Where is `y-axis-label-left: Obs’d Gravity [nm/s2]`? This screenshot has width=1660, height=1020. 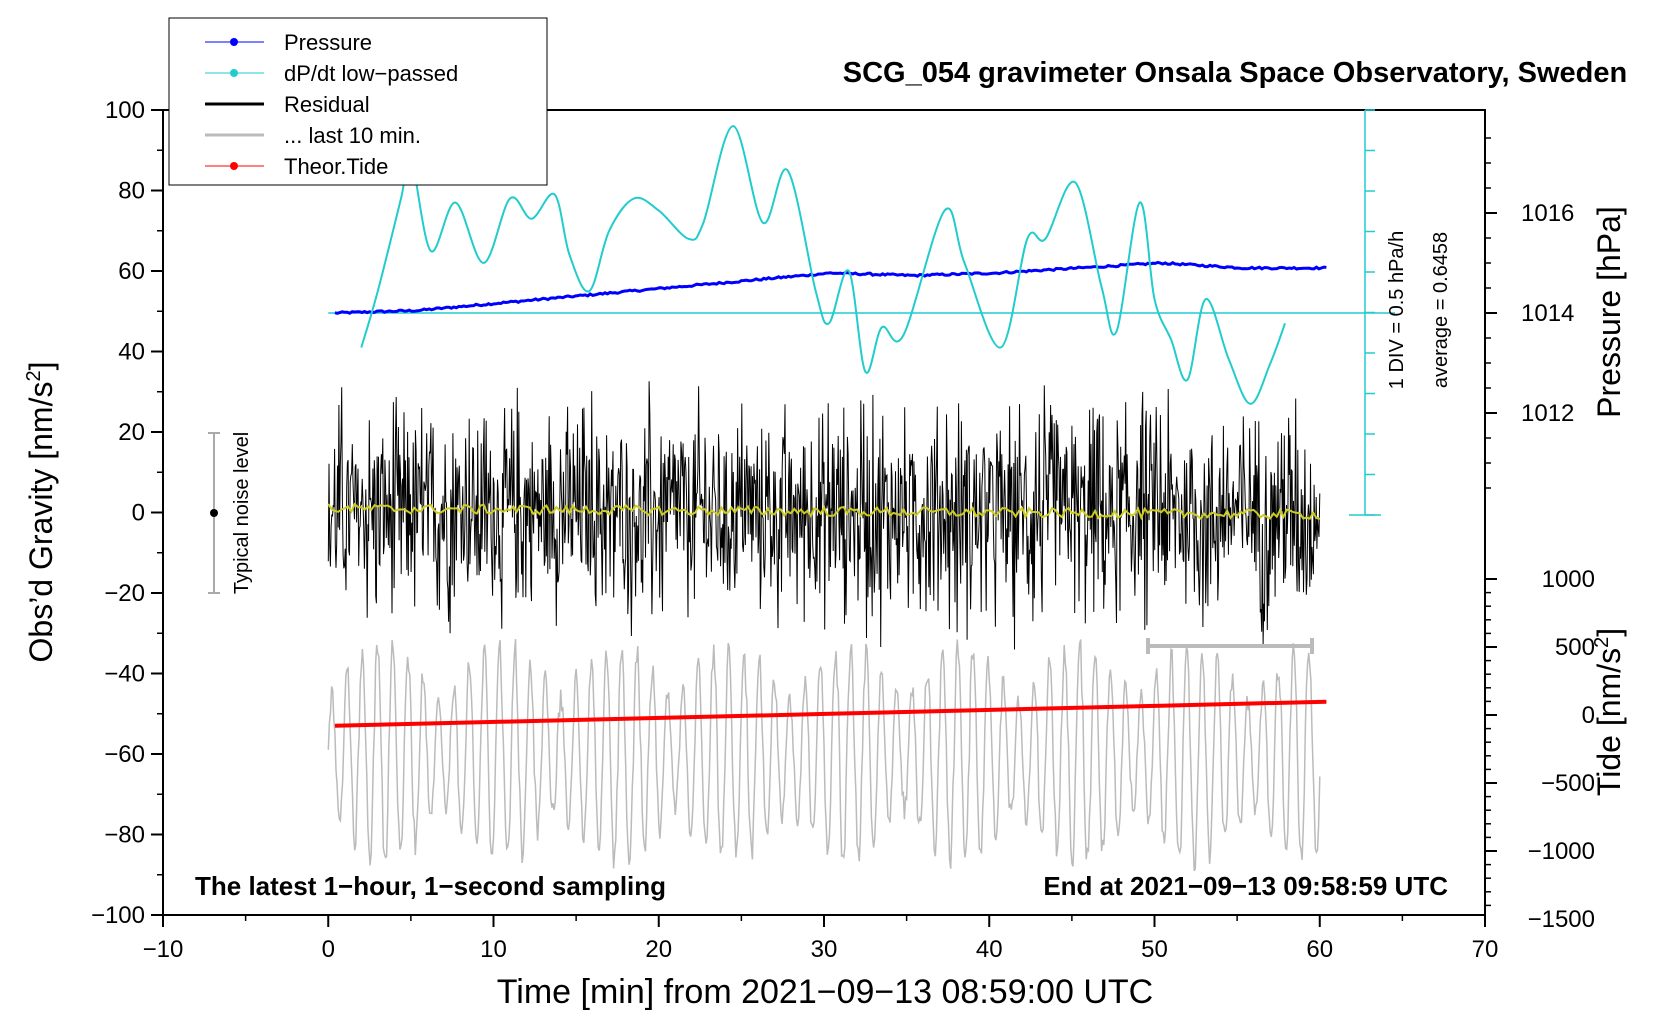
y-axis-label-left: Obs’d Gravity [nm/s2] is located at coordinates (41, 512).